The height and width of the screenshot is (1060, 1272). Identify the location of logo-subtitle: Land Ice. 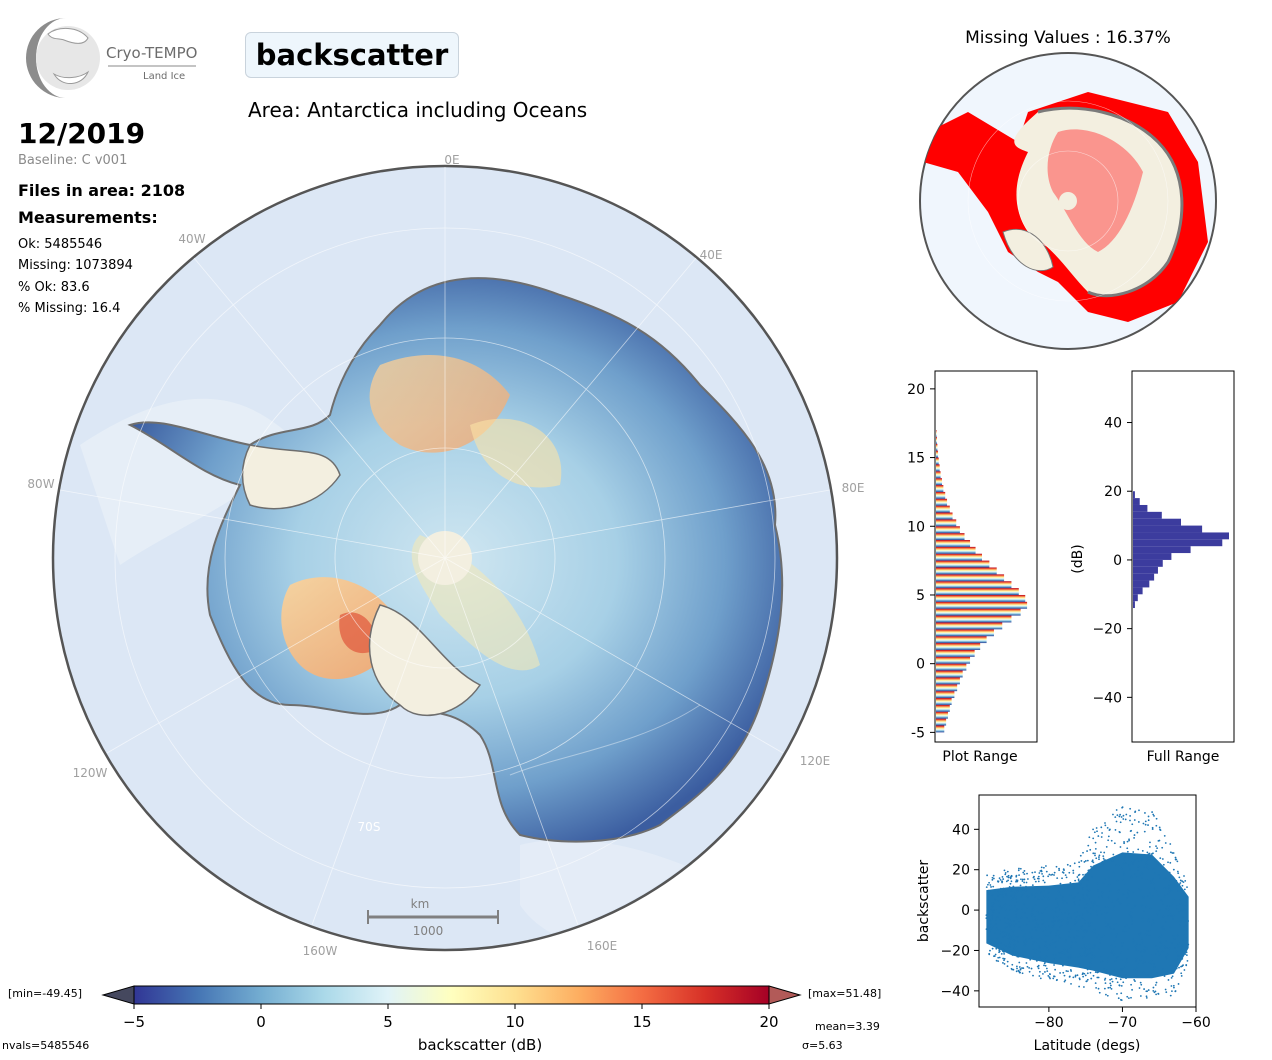
(164, 76).